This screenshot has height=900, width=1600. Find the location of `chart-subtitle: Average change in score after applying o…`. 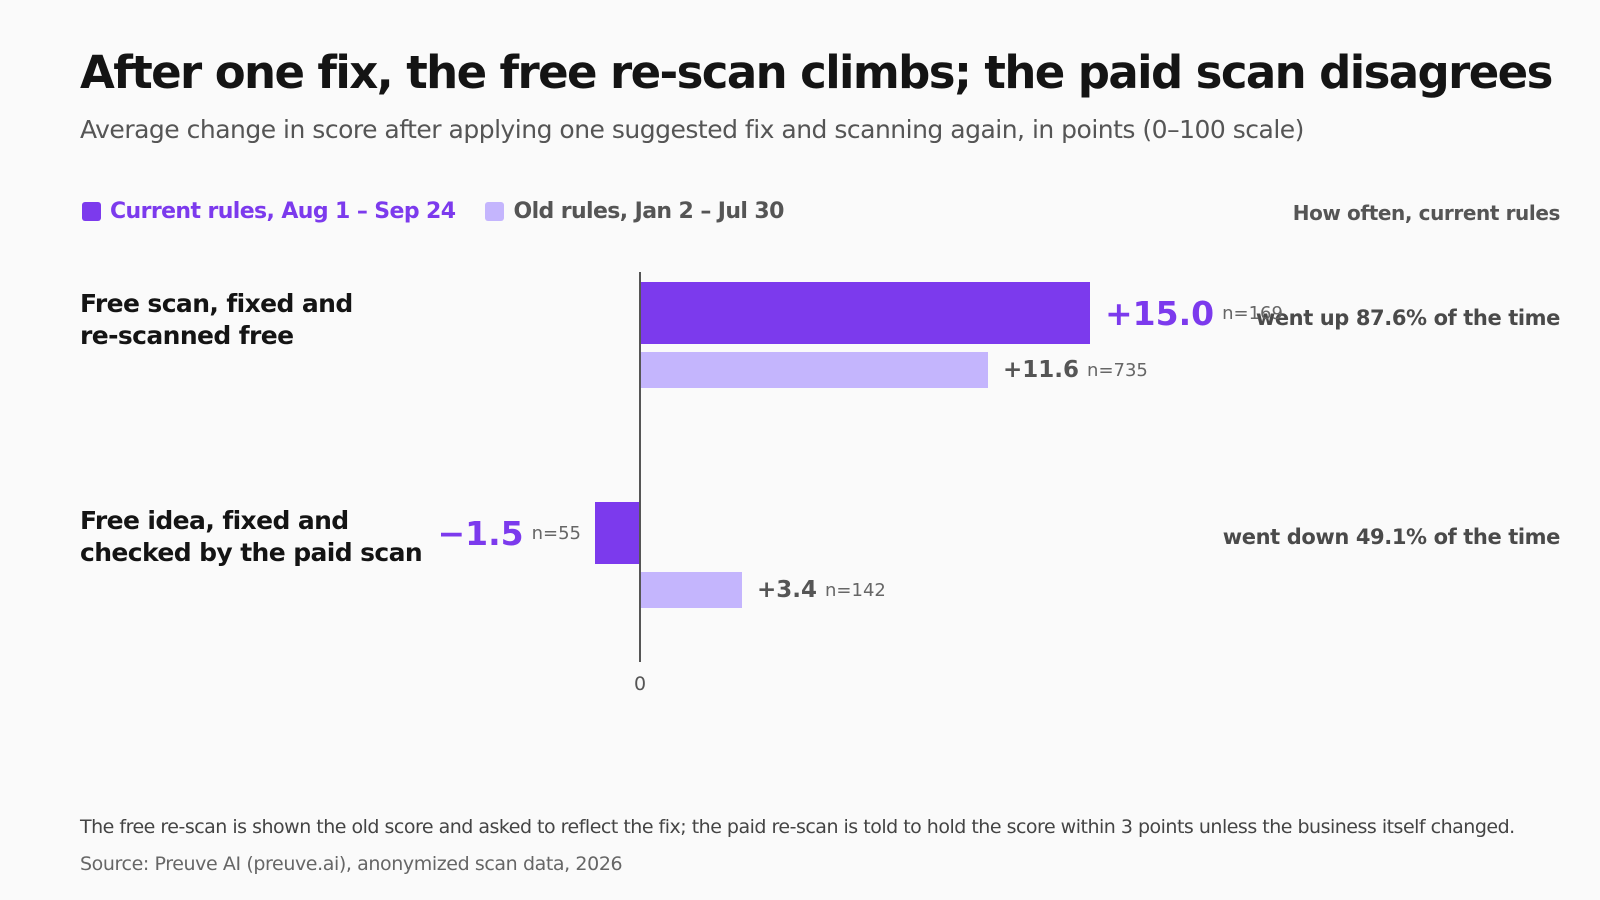

chart-subtitle: Average change in score after applying o… is located at coordinates (692, 129).